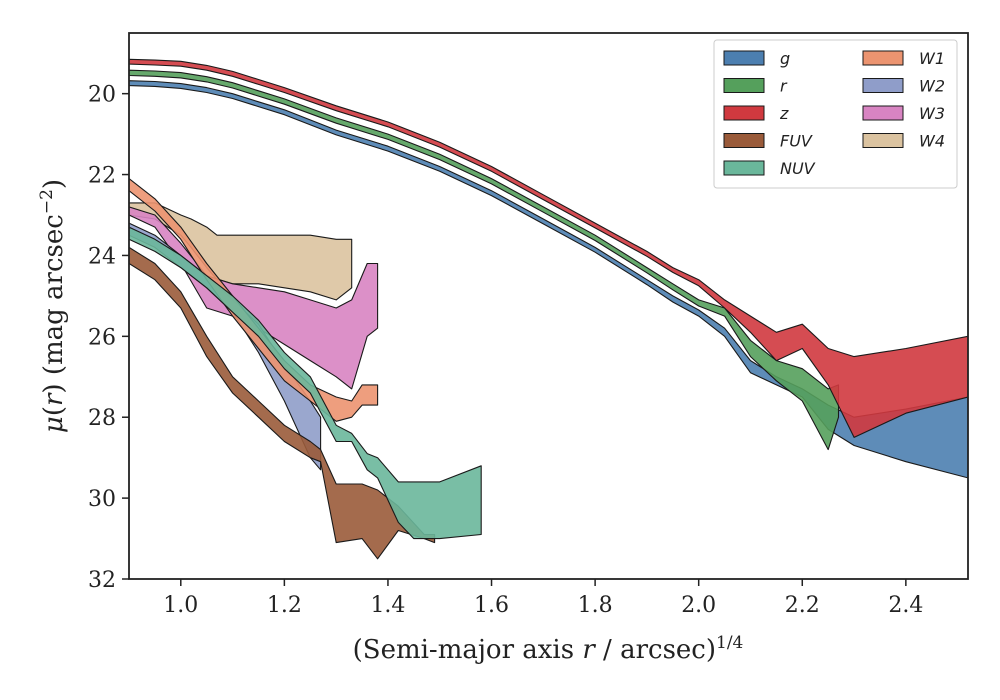 This screenshot has width=1000, height=700. I want to click on legend-swatch-nuv, so click(744, 168).